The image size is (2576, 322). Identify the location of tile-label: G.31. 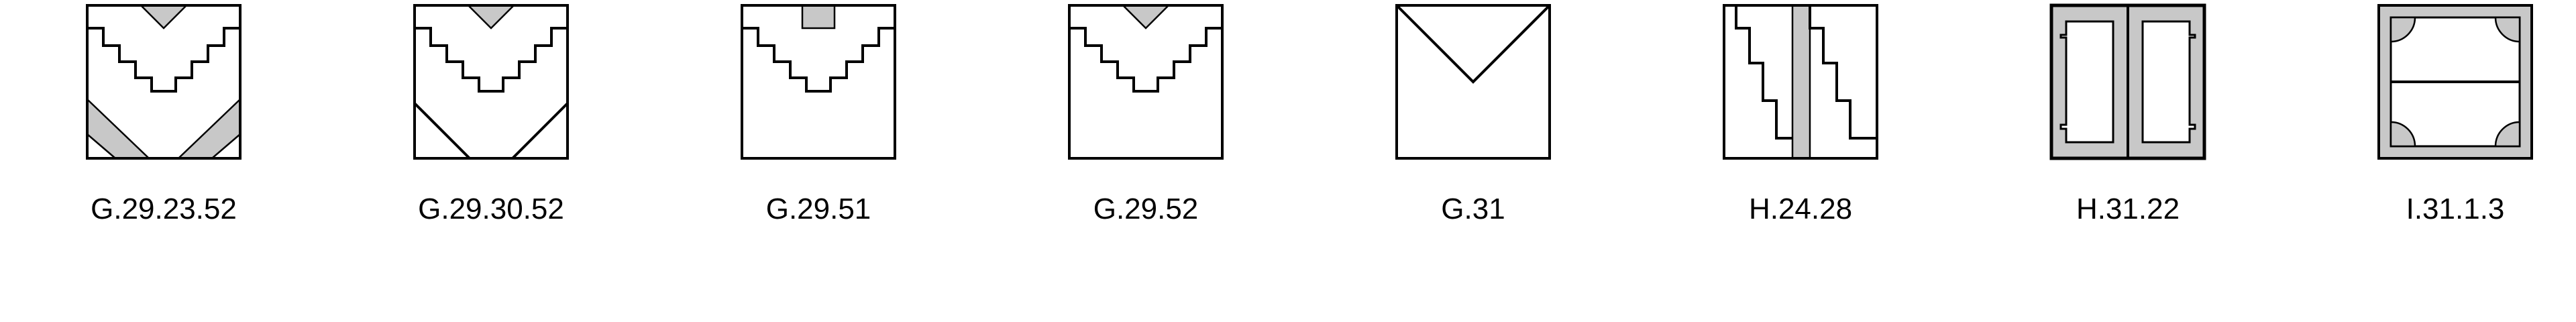
(1473, 209).